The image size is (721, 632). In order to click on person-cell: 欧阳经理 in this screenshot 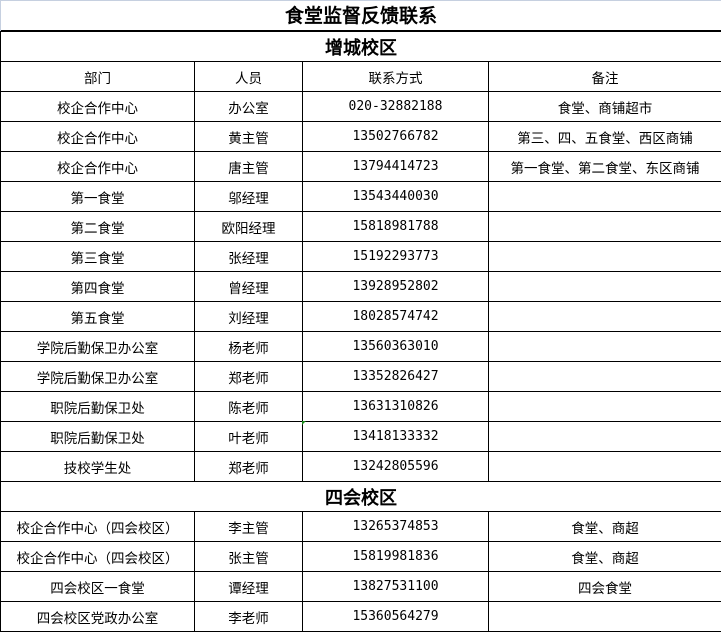, I will do `click(249, 227)`.